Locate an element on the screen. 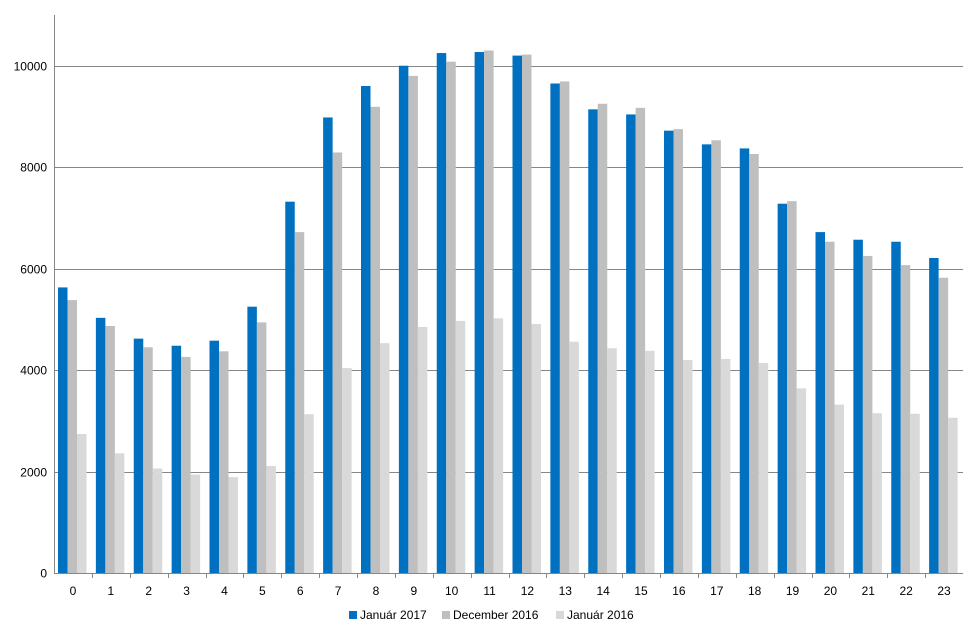  x-tick-label: 5 is located at coordinates (262, 591).